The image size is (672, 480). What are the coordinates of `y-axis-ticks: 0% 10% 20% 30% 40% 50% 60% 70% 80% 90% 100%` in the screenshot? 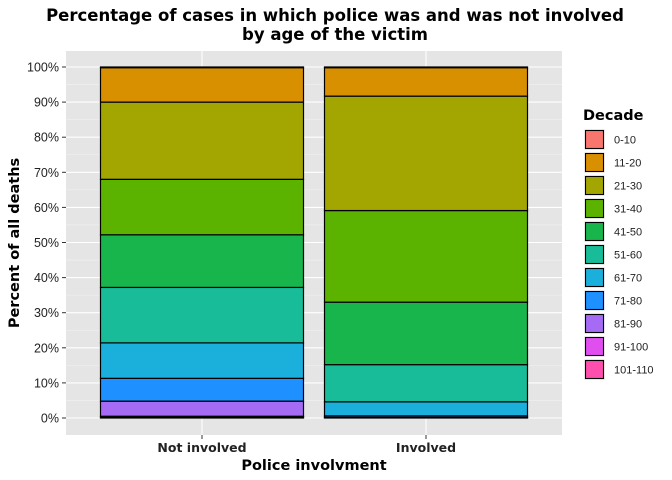 It's located at (46, 243).